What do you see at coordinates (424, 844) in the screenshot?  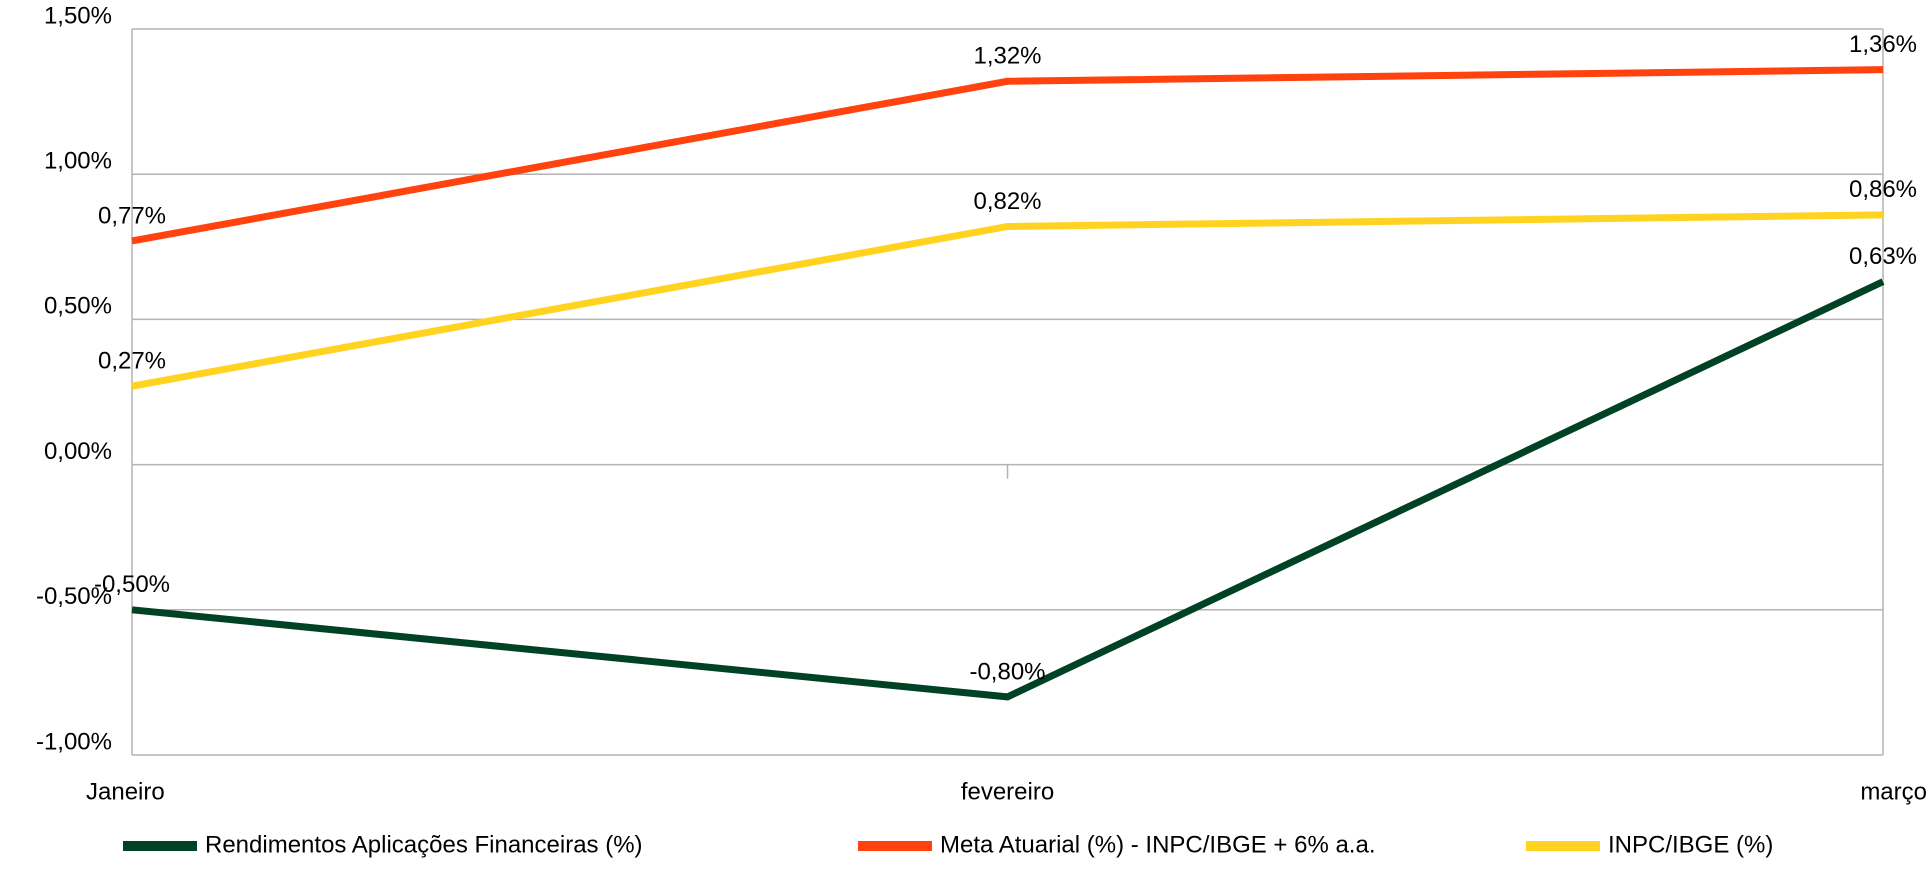 I see `legend-label: Rendimentos Aplicações Financeiras (%)` at bounding box center [424, 844].